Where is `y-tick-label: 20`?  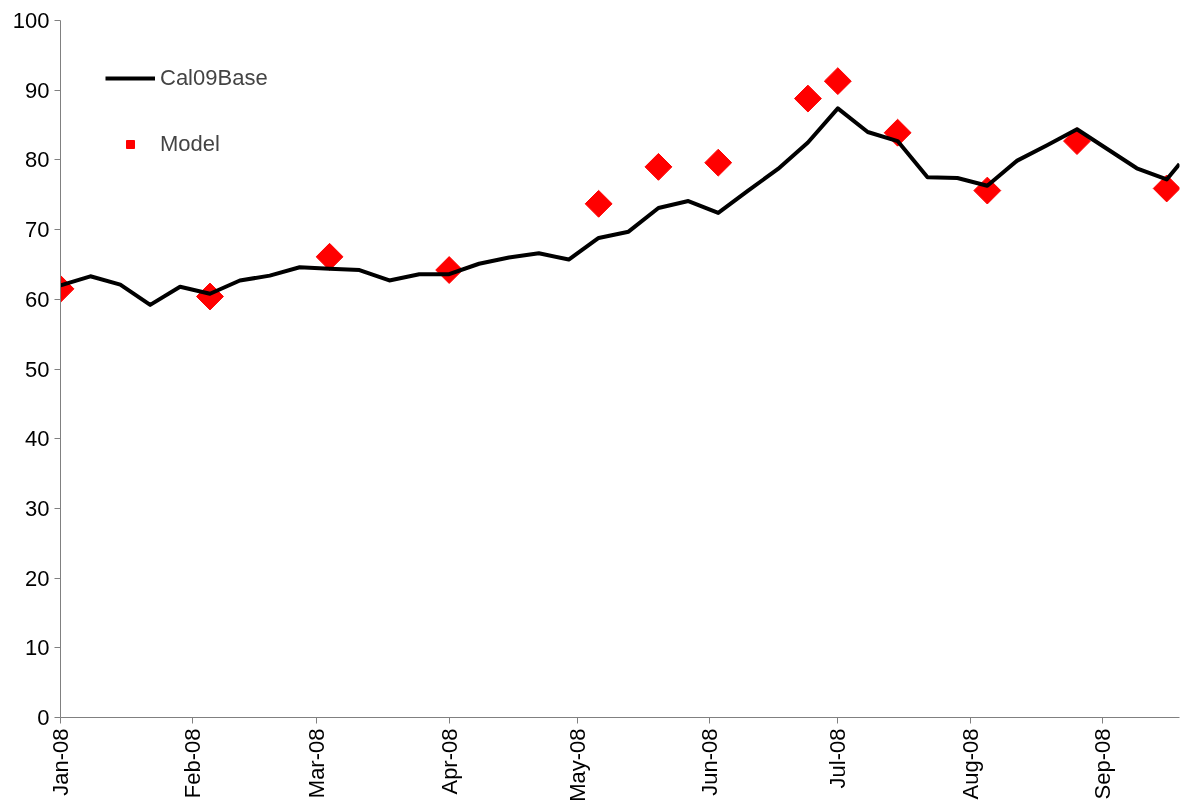 y-tick-label: 20 is located at coordinates (37, 578).